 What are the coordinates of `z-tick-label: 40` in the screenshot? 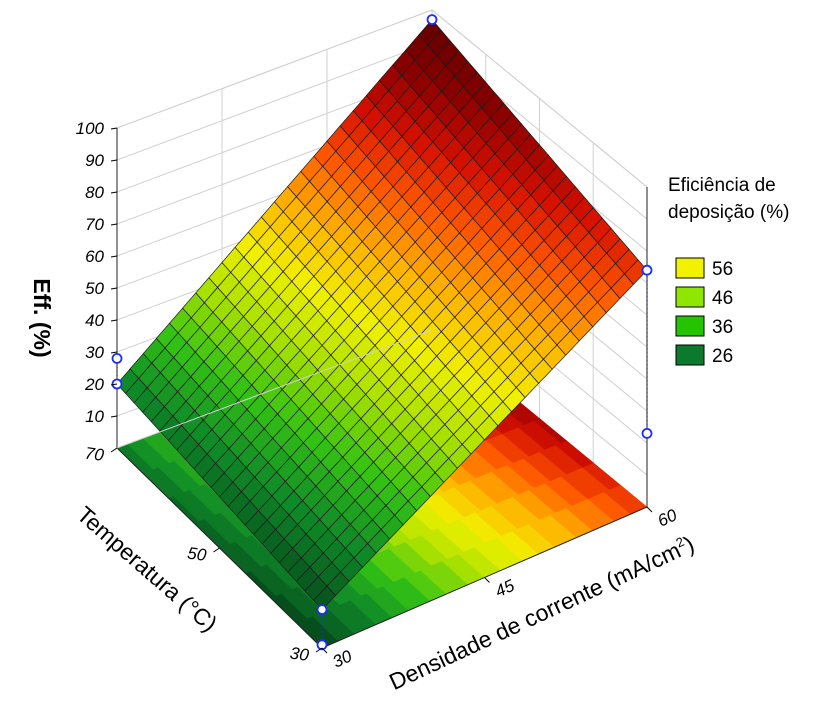 It's located at (94, 320).